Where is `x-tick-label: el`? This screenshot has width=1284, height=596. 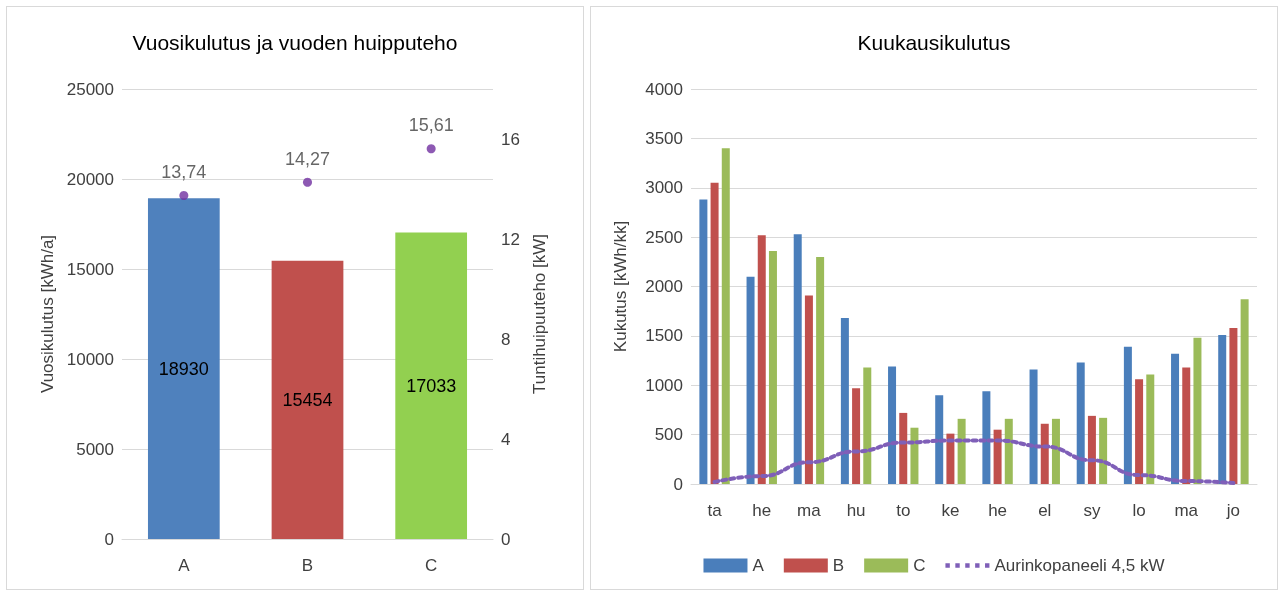 x-tick-label: el is located at coordinates (1045, 510).